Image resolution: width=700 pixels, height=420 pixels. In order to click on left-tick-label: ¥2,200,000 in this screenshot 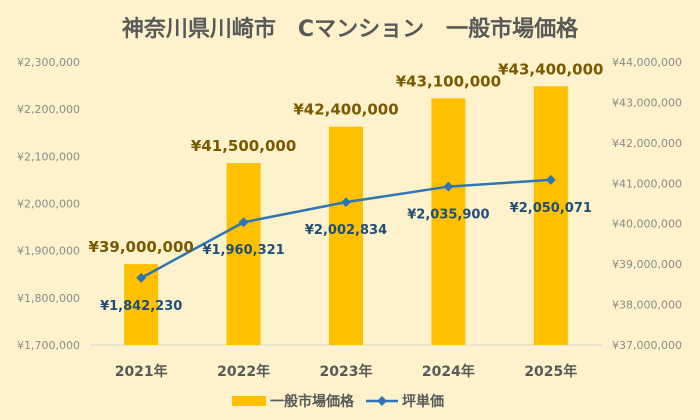, I will do `click(48, 109)`.